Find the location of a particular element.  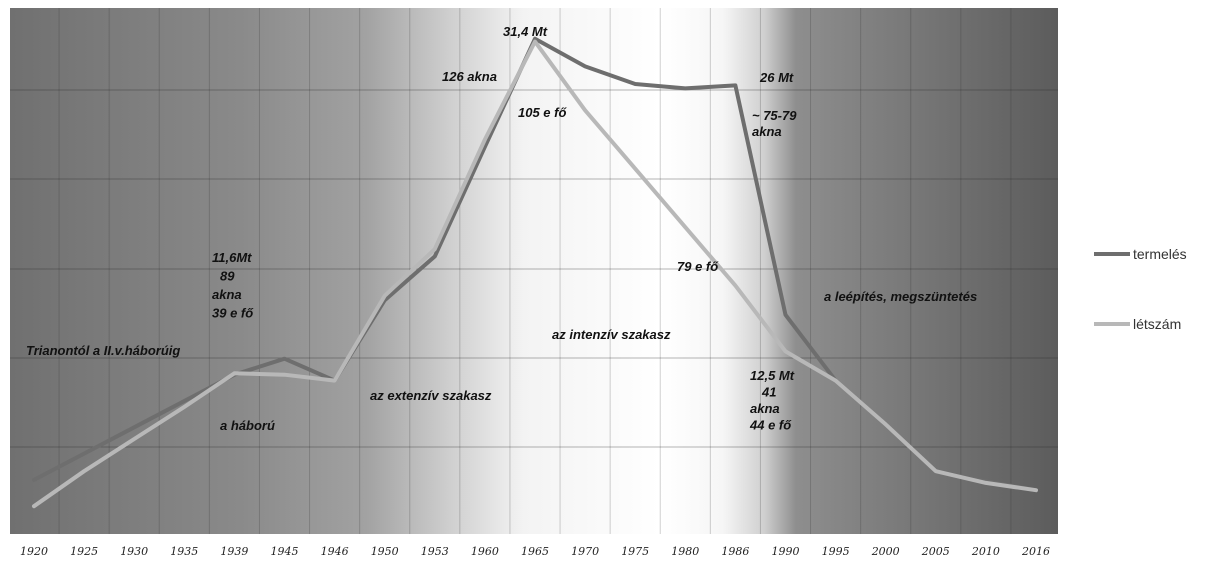

x-tick-label: 1935 is located at coordinates (184, 551).